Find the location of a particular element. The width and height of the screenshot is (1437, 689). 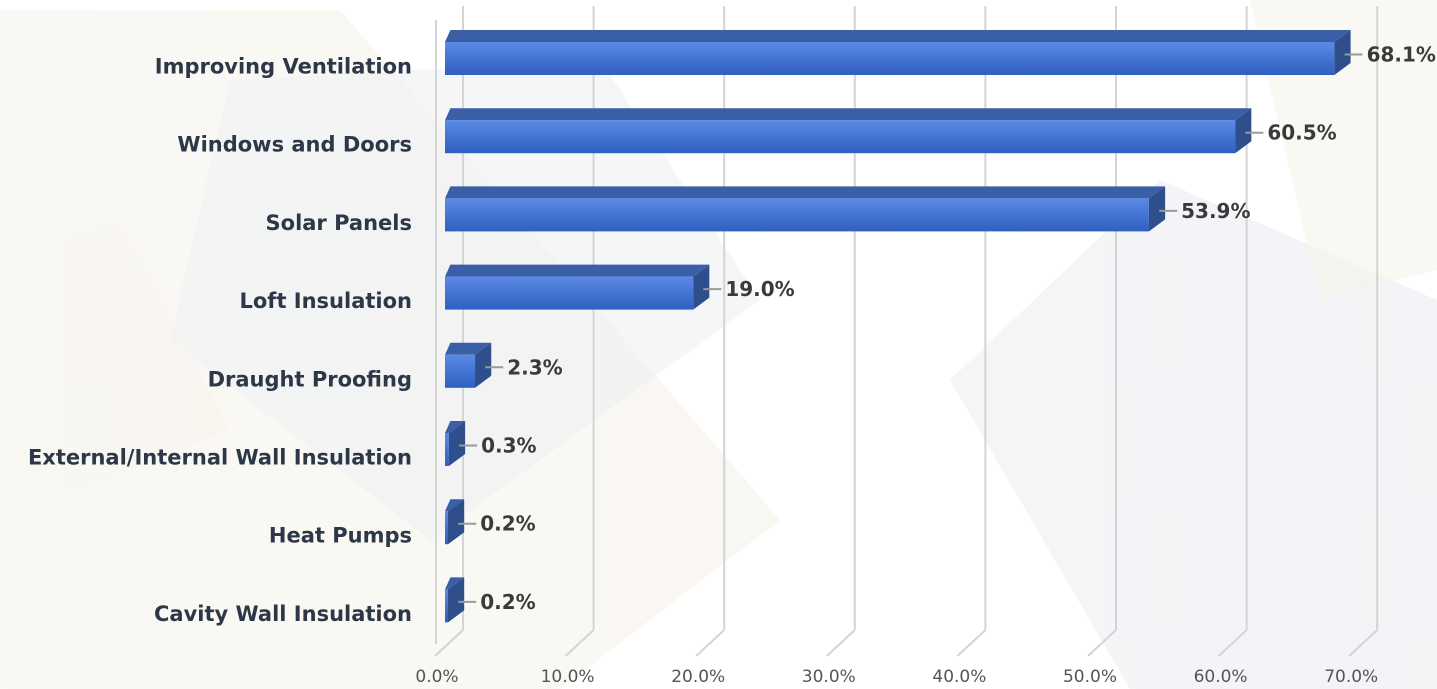

category-label: Loft Insulation is located at coordinates (326, 301).